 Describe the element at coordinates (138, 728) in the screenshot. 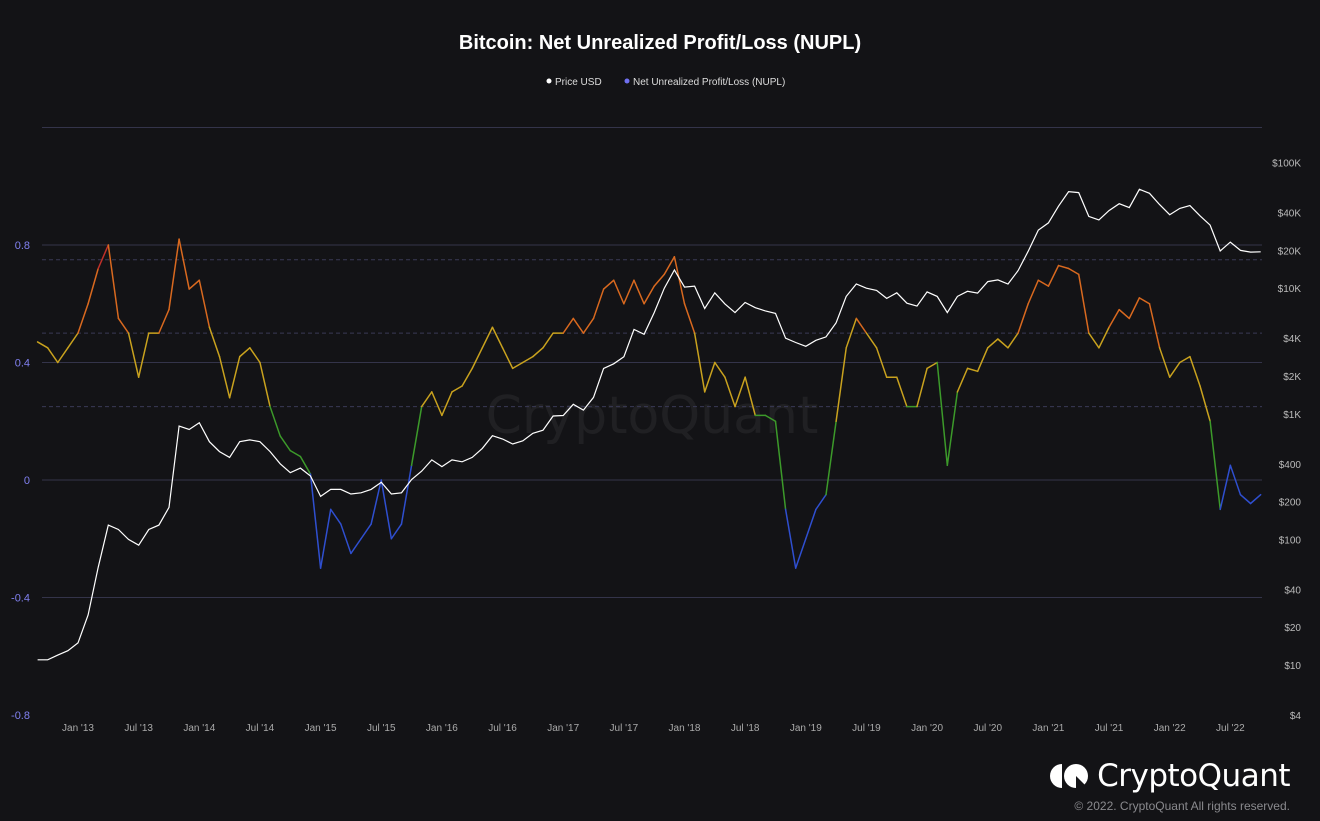

I see `x-tick-label: Jul '13` at that location.